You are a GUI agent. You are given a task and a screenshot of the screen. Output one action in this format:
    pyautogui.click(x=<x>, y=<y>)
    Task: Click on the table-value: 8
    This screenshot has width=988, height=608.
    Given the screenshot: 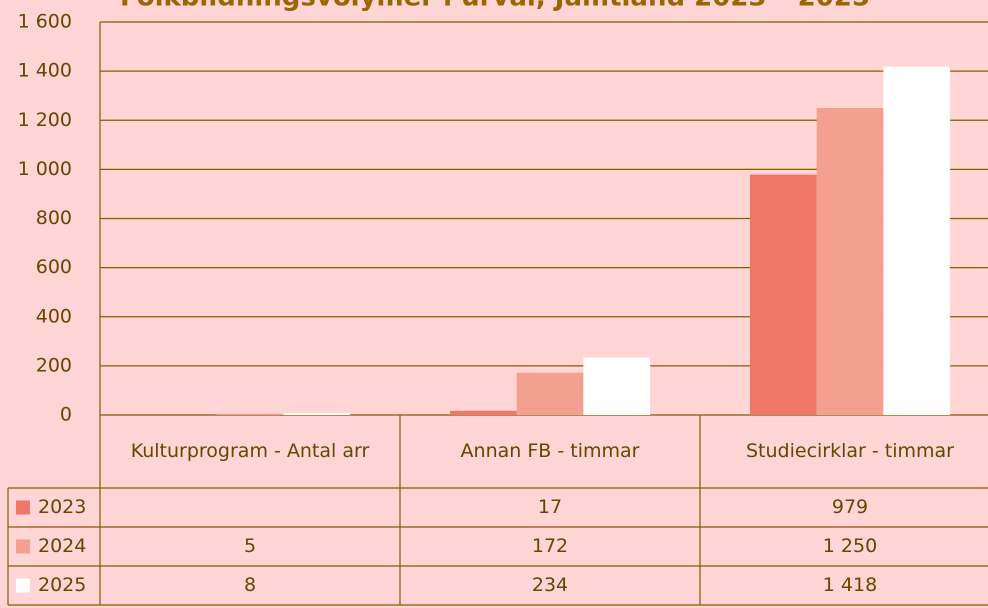 What is the action you would take?
    pyautogui.click(x=250, y=585)
    